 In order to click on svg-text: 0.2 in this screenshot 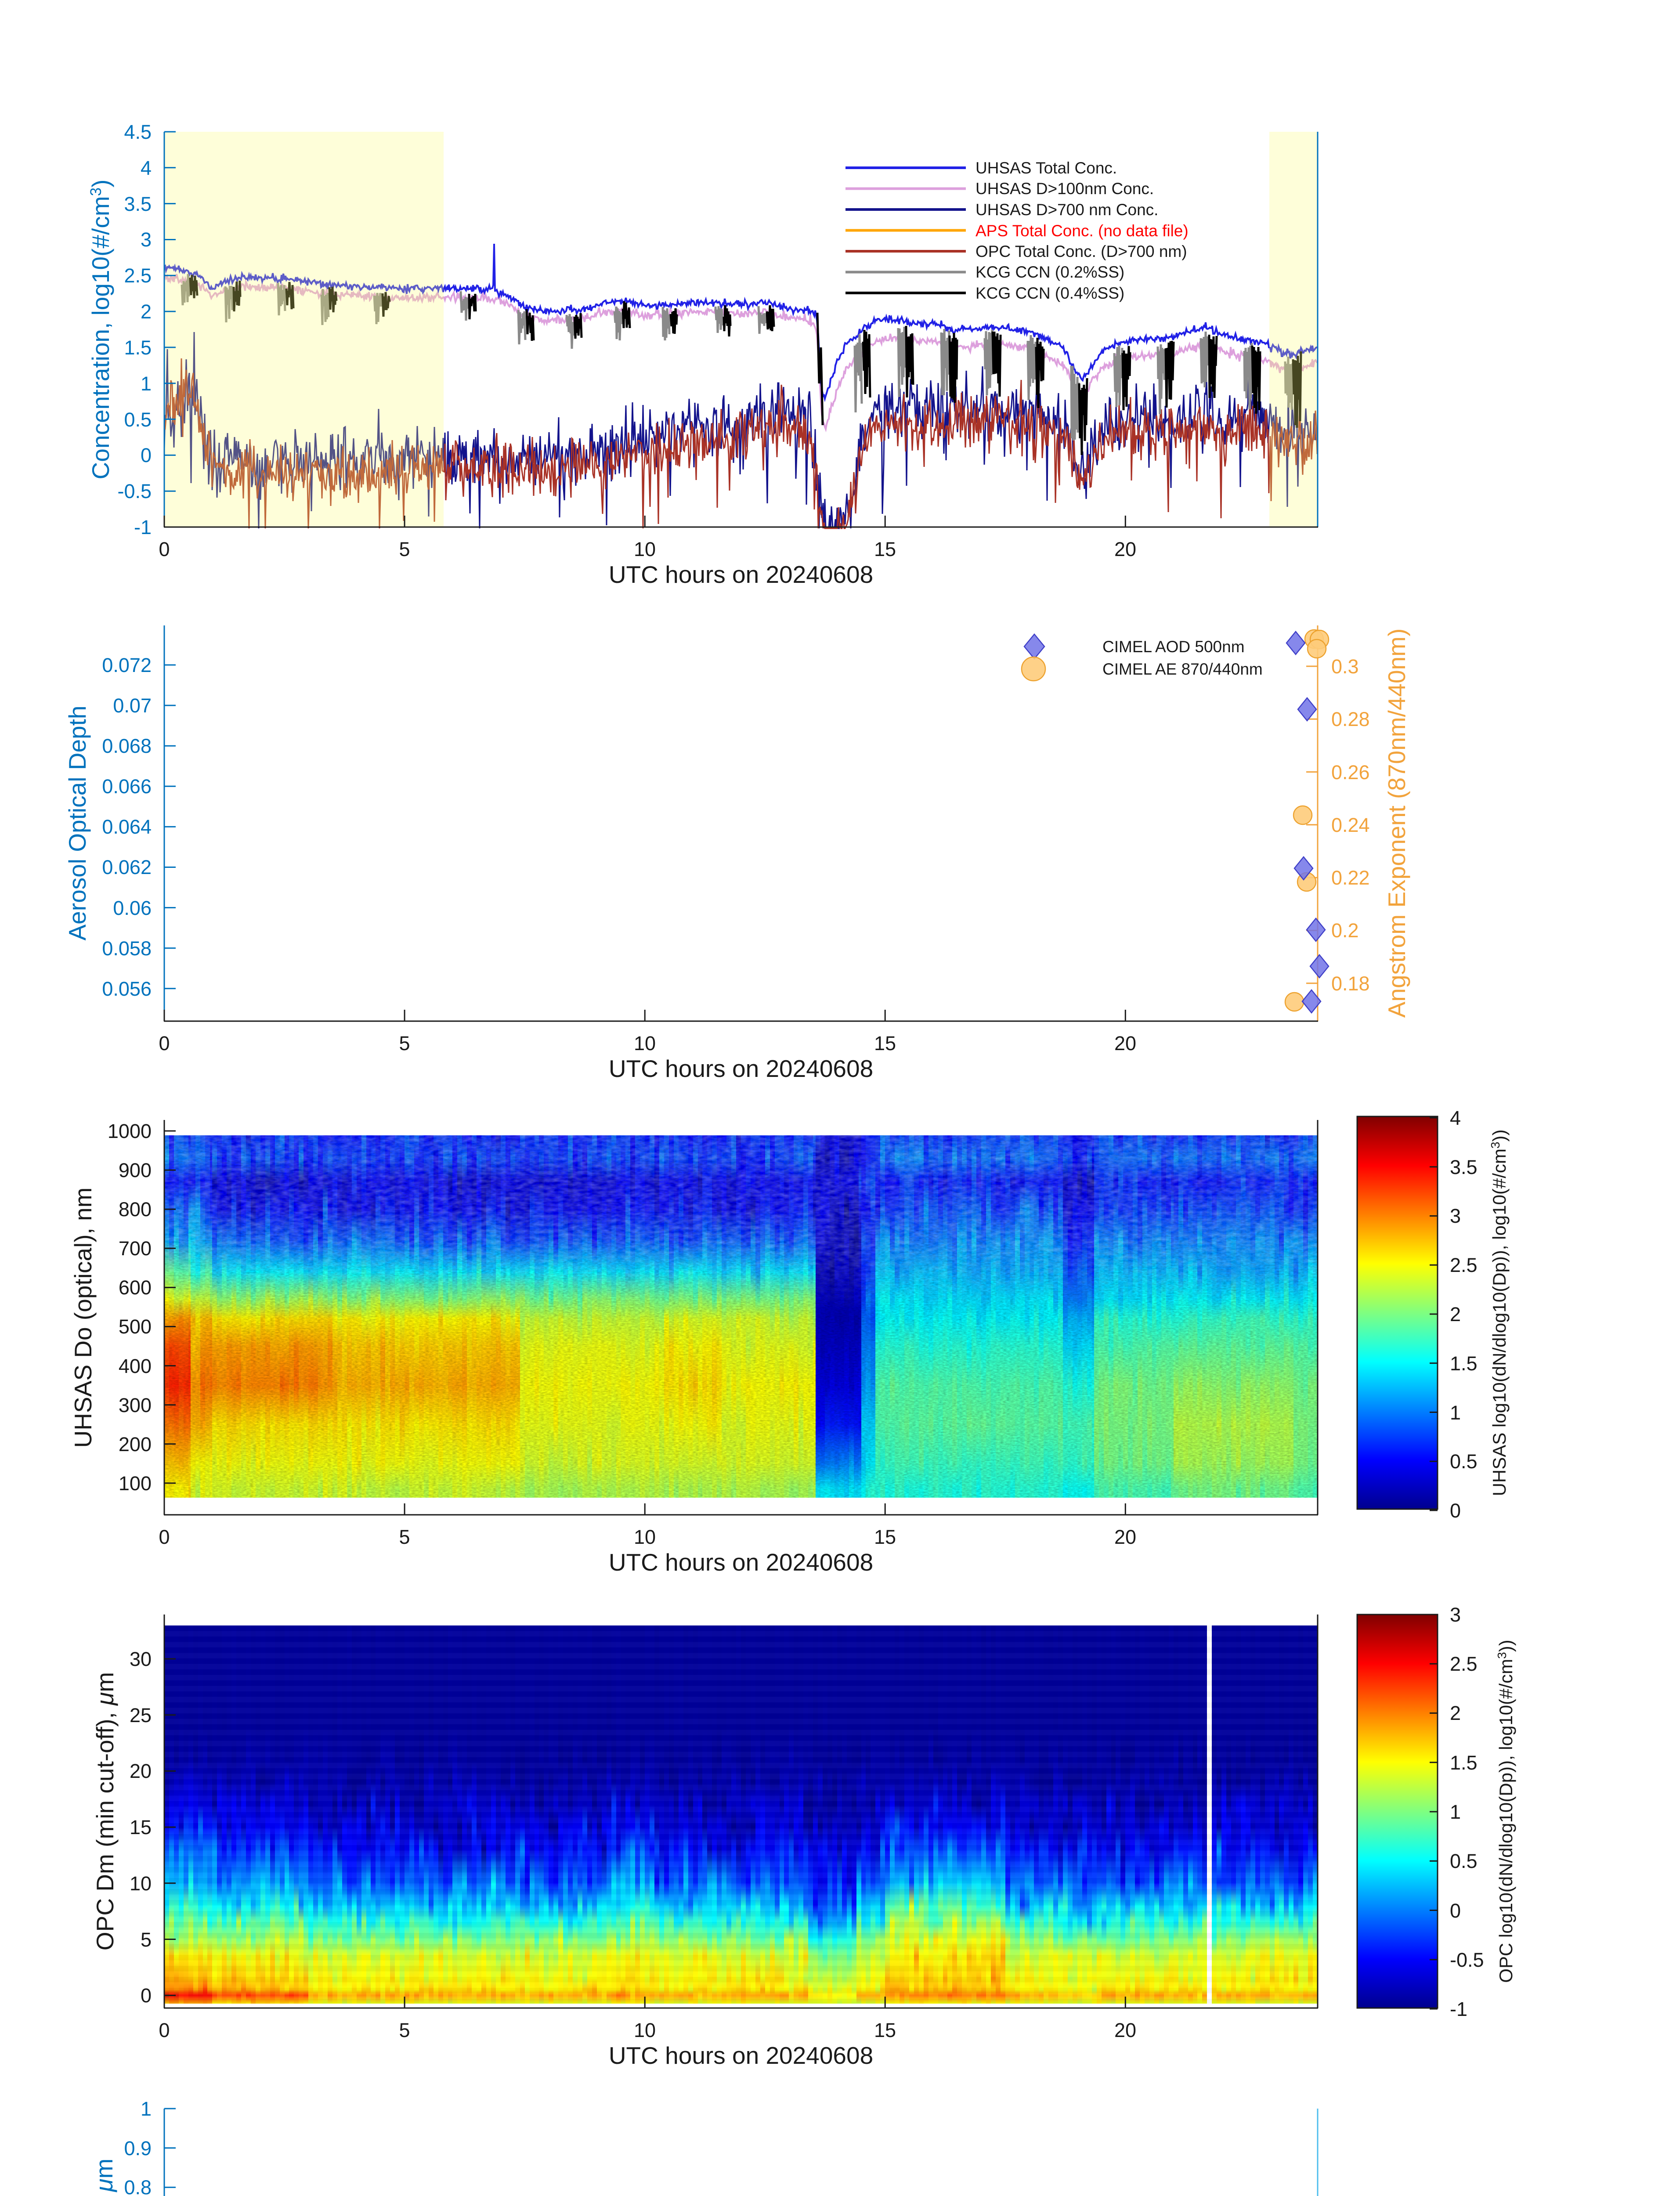, I will do `click(1345, 930)`.